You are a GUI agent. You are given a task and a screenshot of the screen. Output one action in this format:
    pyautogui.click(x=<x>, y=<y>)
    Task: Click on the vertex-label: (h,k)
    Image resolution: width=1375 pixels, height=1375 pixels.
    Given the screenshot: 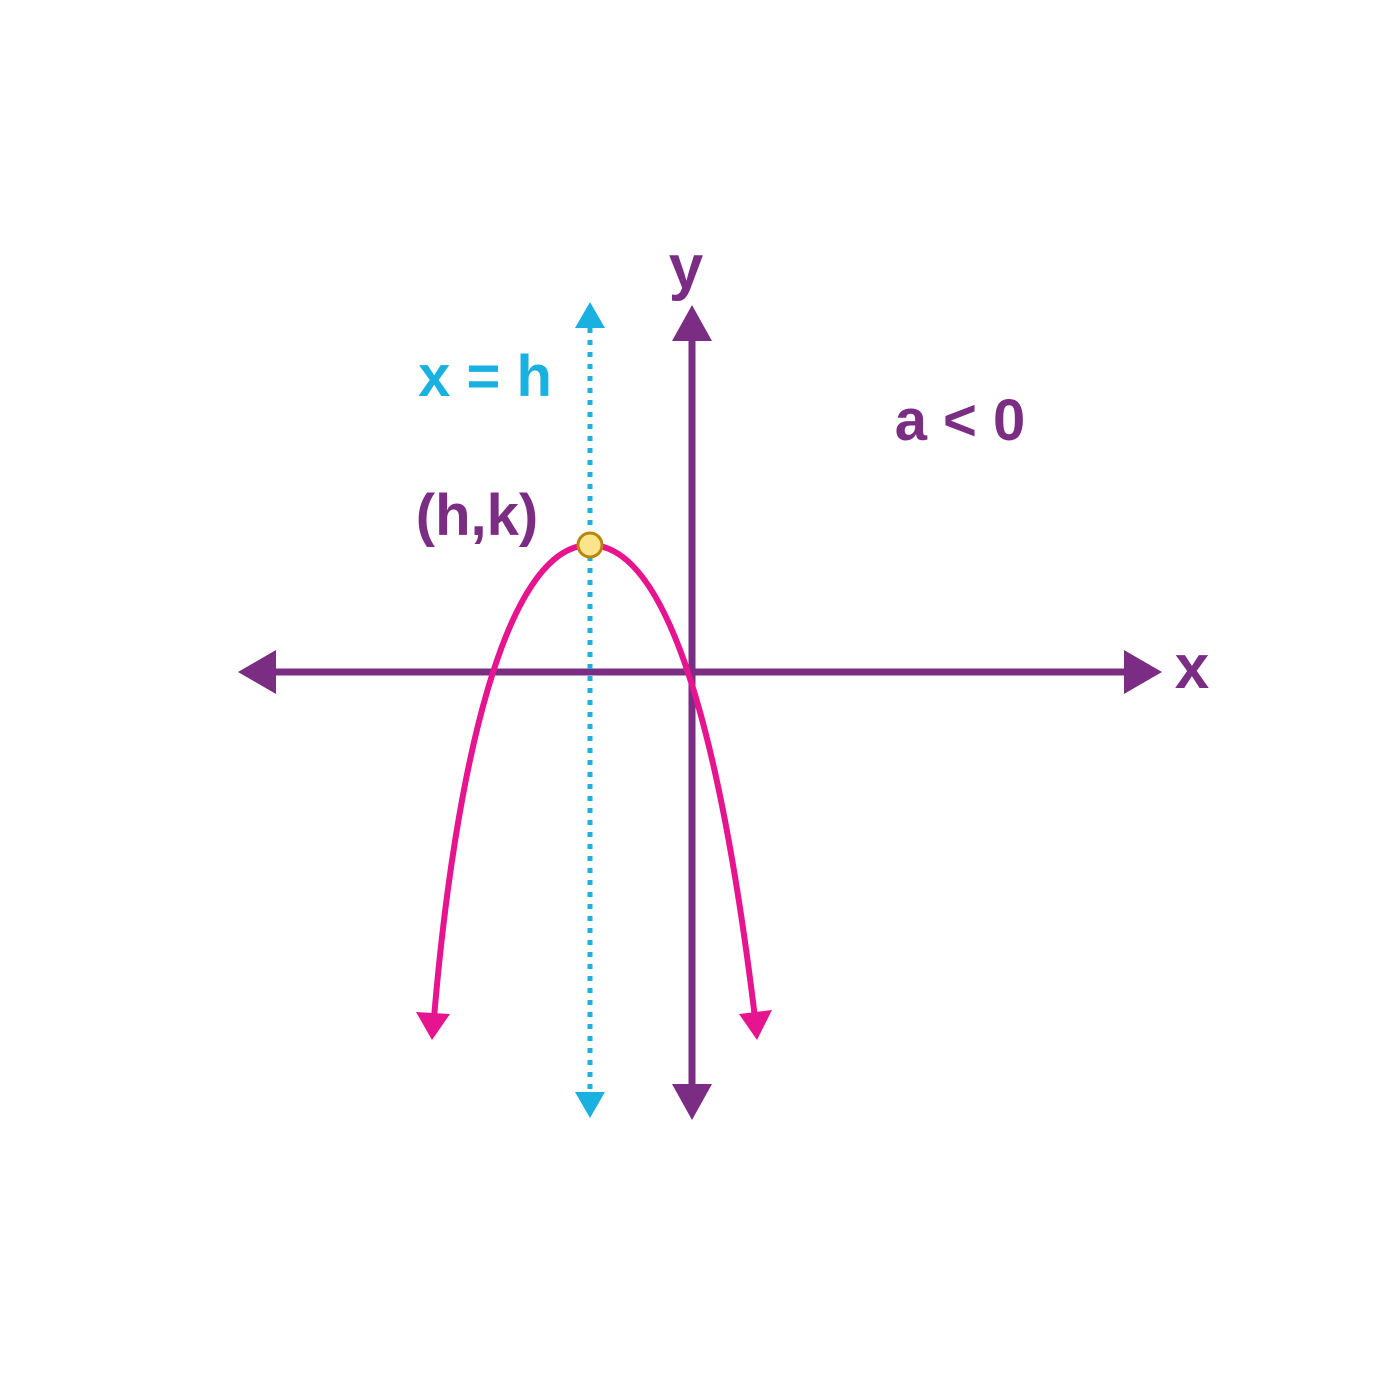 What is the action you would take?
    pyautogui.click(x=477, y=515)
    